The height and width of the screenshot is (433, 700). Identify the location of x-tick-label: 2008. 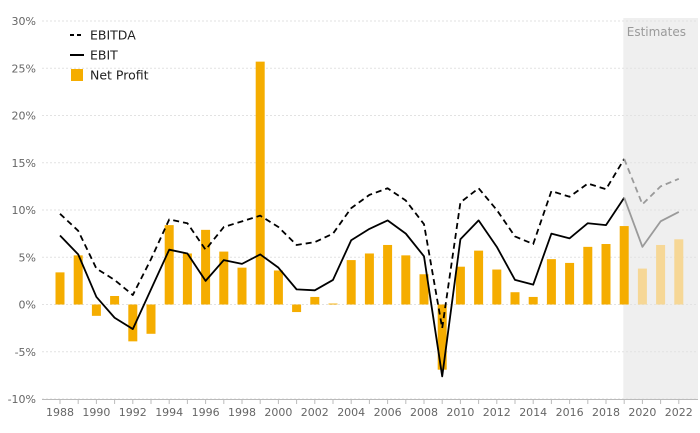
(424, 412).